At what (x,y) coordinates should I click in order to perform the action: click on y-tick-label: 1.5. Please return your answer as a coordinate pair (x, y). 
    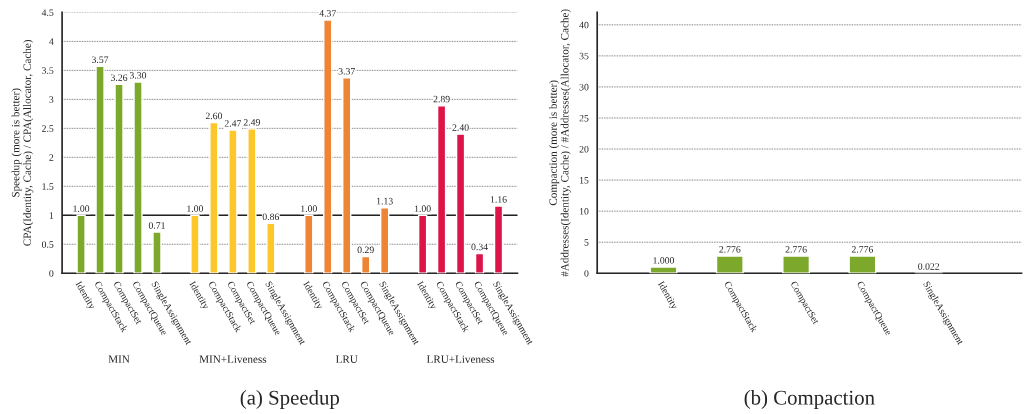
    Looking at the image, I should click on (48, 186).